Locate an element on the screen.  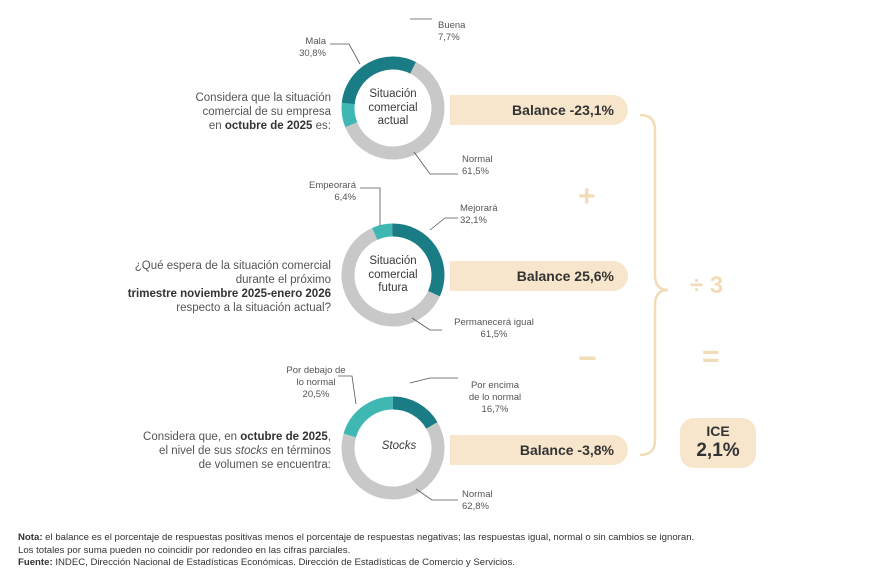
balance-2: Balance 25,6% is located at coordinates (539, 276).